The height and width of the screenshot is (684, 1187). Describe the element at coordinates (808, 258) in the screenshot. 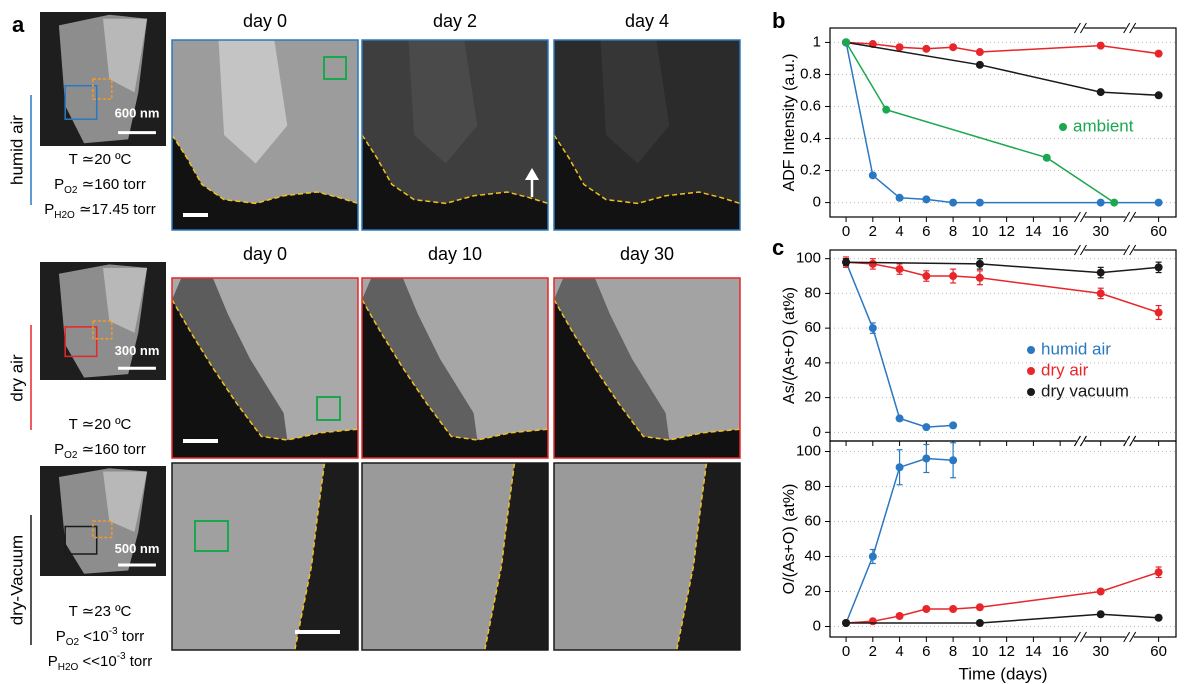

I see `y-tick-label: 100` at that location.